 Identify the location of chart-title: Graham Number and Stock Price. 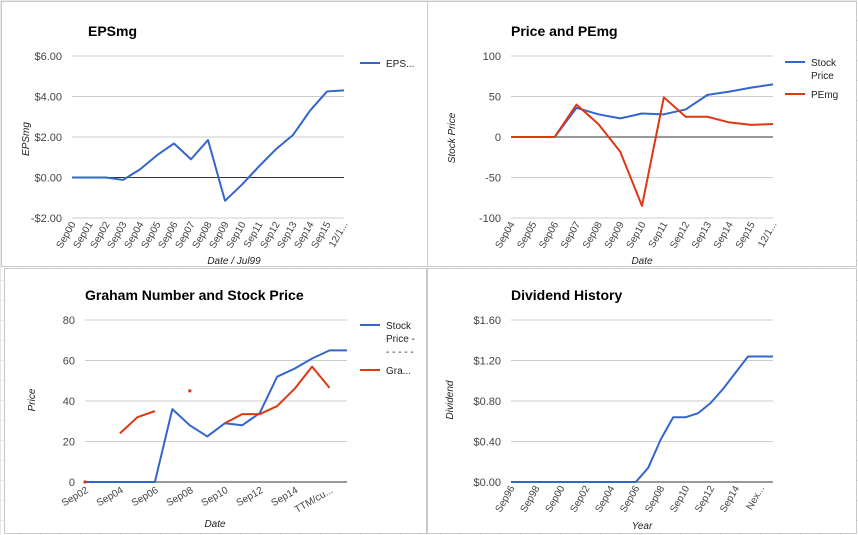
(194, 295).